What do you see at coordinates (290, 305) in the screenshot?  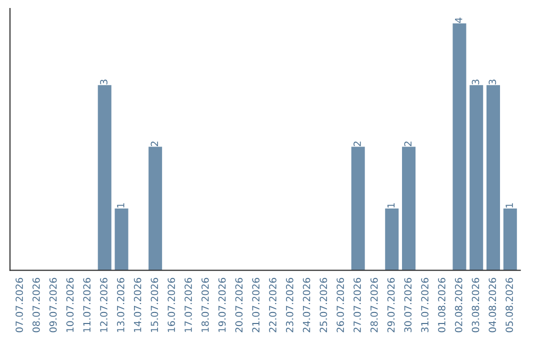 I see `x-tick-label: 23.07.2026` at bounding box center [290, 305].